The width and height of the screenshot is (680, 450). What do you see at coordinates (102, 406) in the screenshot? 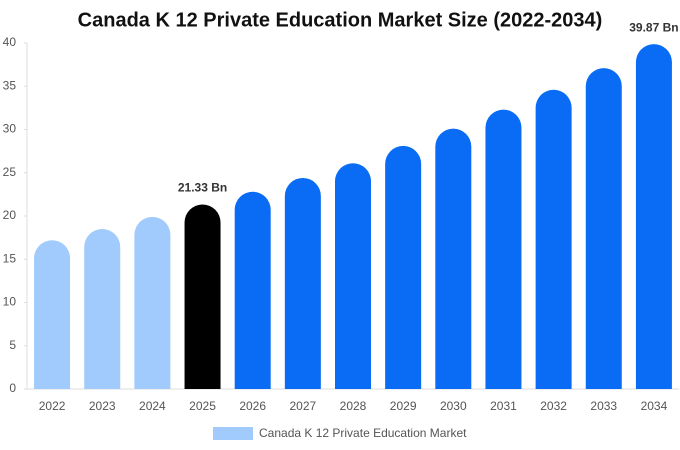
I see `x-tick-label: 2023` at bounding box center [102, 406].